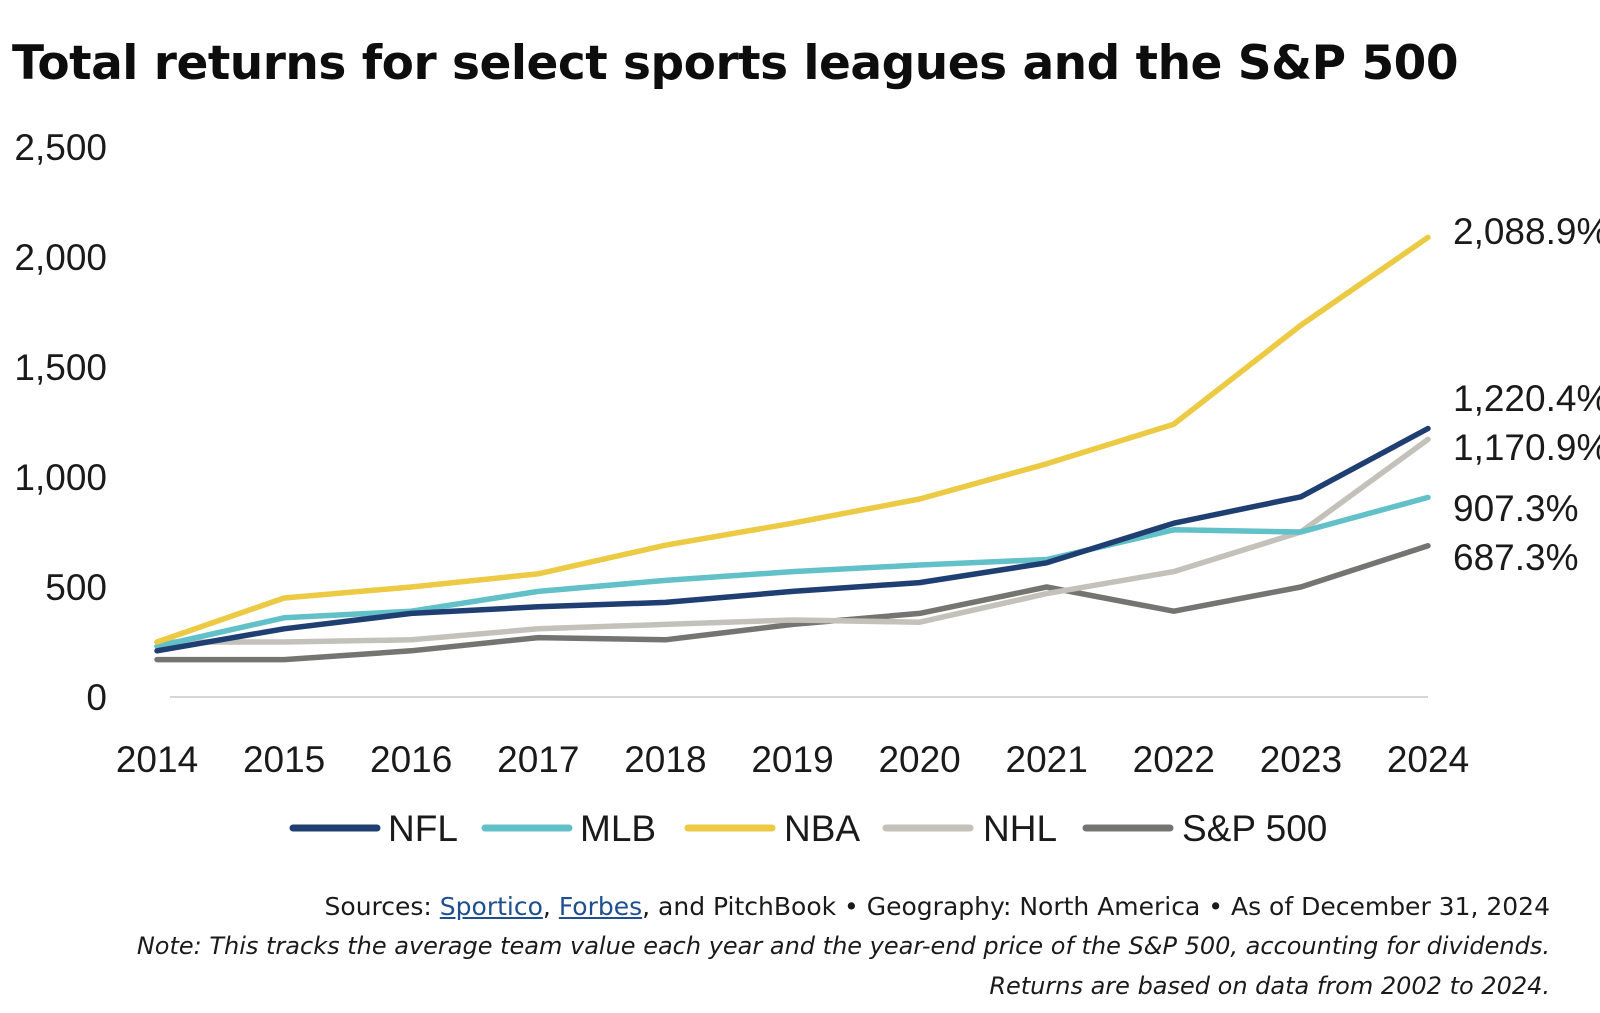 The image size is (1600, 1013). I want to click on legend-label: NBA, so click(822, 828).